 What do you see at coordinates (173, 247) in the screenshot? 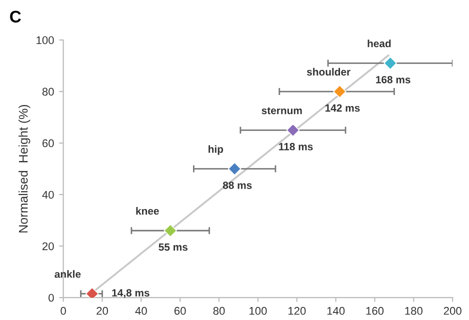
I see `annotation: 55 ms` at bounding box center [173, 247].